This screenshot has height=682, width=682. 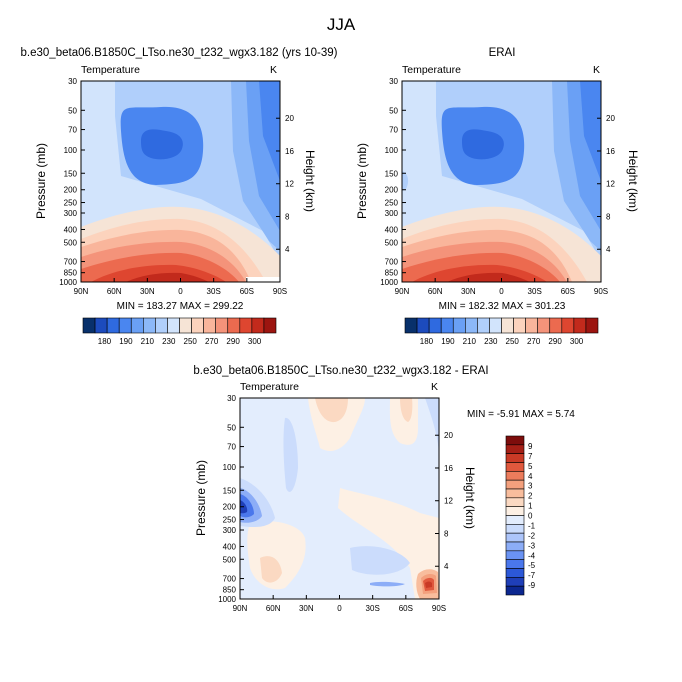 I want to click on panel-difference-field, so click(x=339, y=498).